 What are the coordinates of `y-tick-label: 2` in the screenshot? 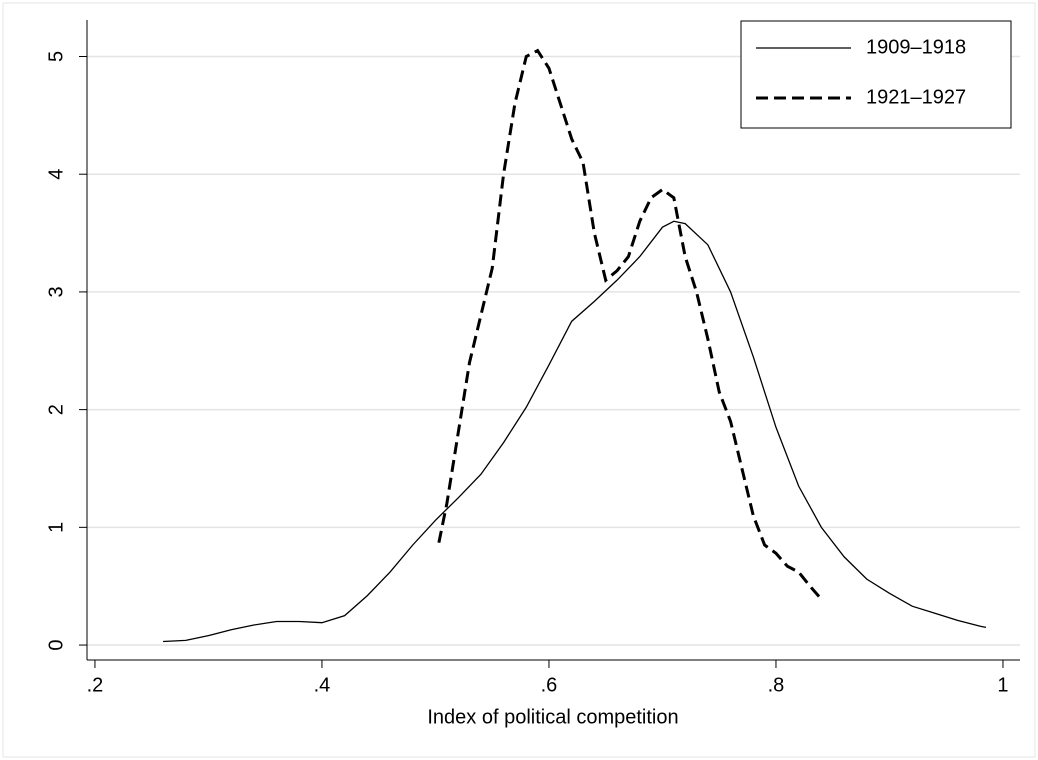 It's located at (56, 409).